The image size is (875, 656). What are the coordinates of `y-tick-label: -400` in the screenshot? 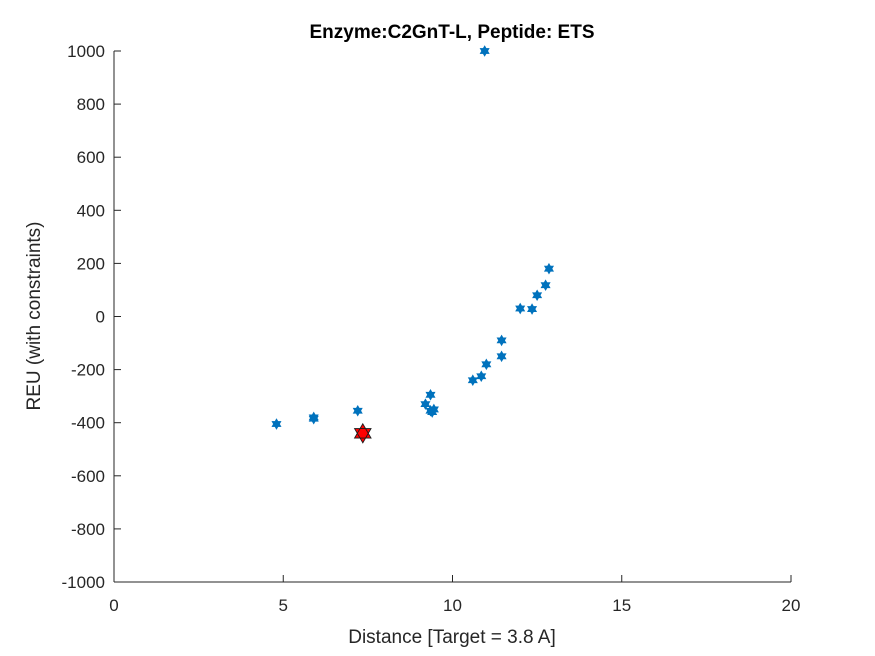 It's located at (88, 423).